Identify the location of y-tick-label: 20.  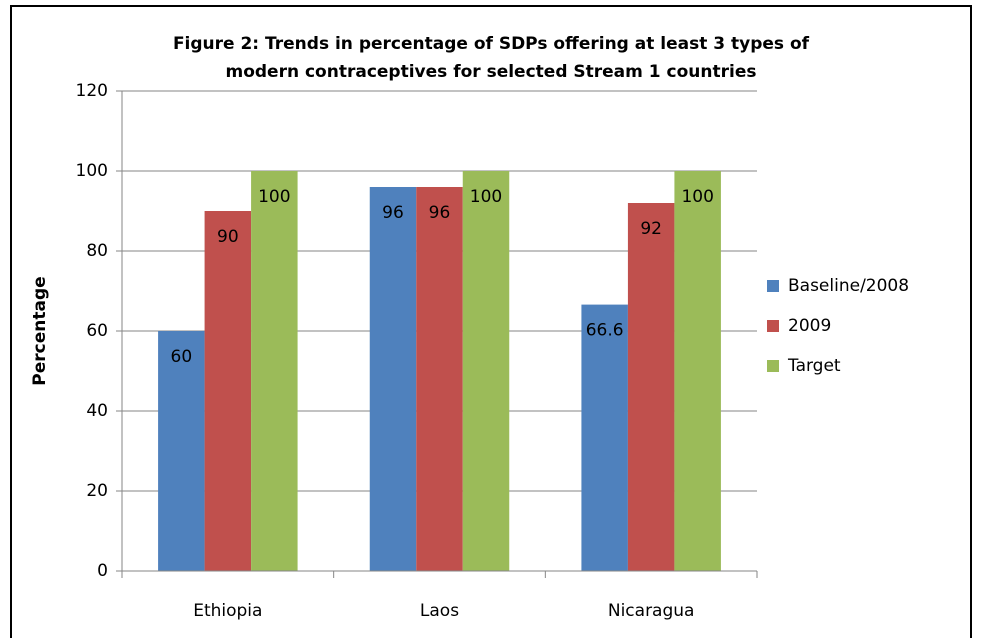
(97, 491).